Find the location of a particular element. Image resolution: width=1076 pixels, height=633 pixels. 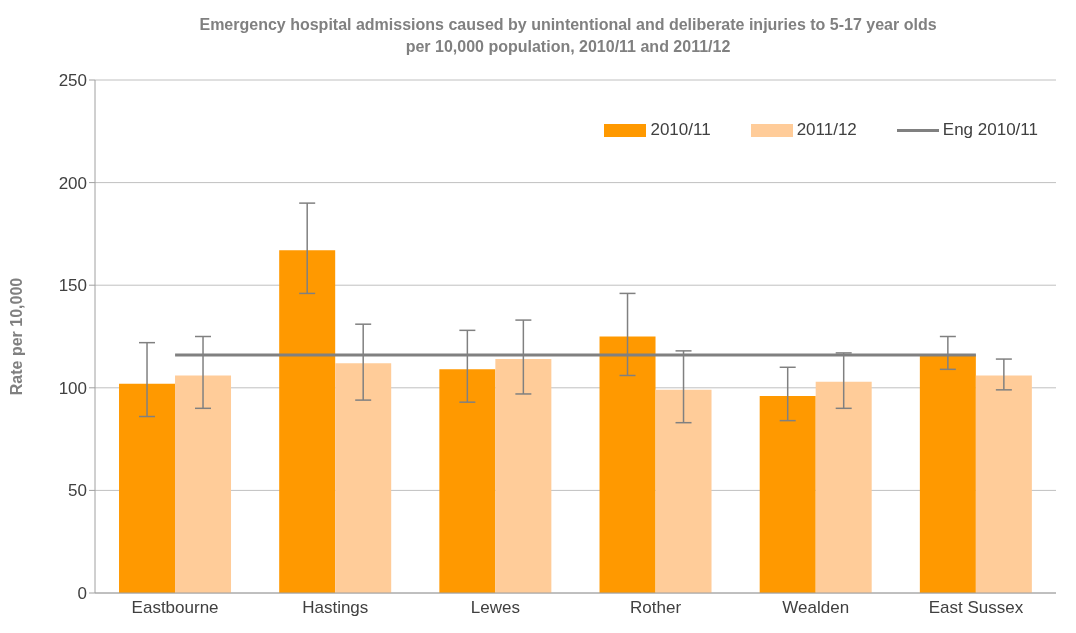

x-tick-label: Rother is located at coordinates (656, 608).